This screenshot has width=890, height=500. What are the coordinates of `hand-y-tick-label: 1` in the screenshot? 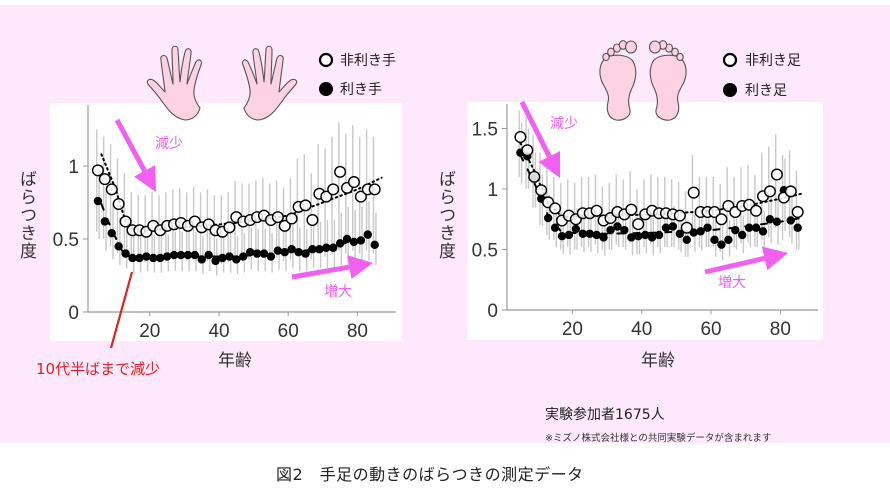 It's located at (73, 167).